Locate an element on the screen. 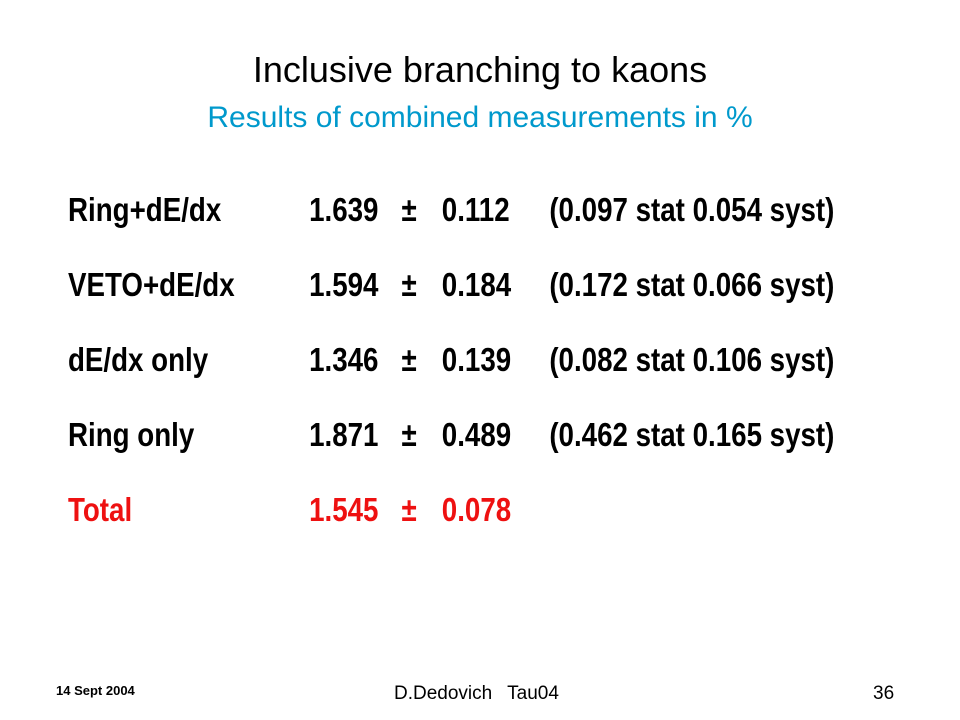 Image resolution: width=960 pixels, height=720 pixels. method-label: Ring only is located at coordinates (131, 434).